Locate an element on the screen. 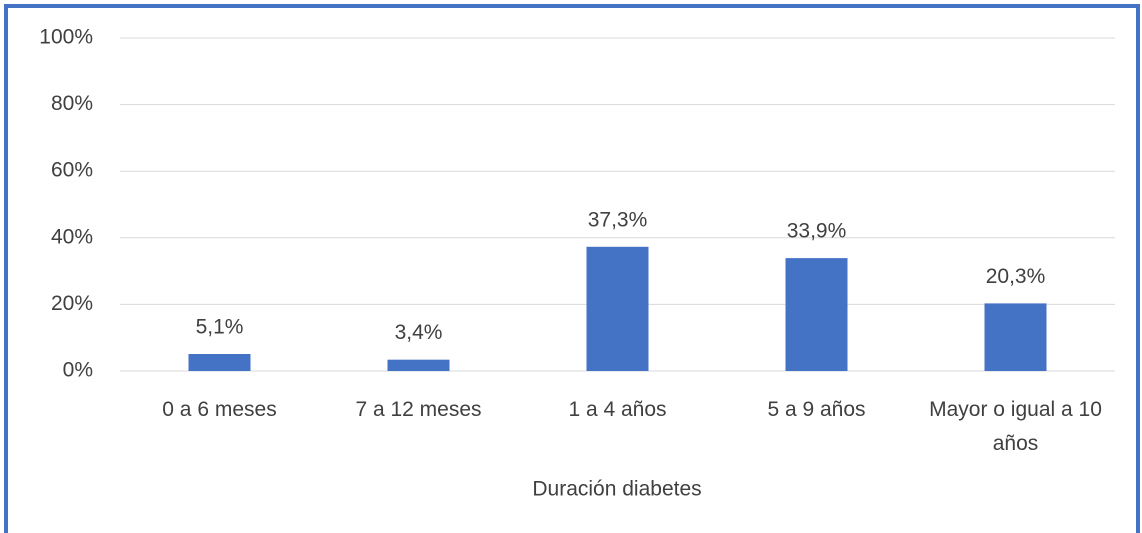 This screenshot has height=533, width=1142. y-tick-label: 100% is located at coordinates (66, 37).